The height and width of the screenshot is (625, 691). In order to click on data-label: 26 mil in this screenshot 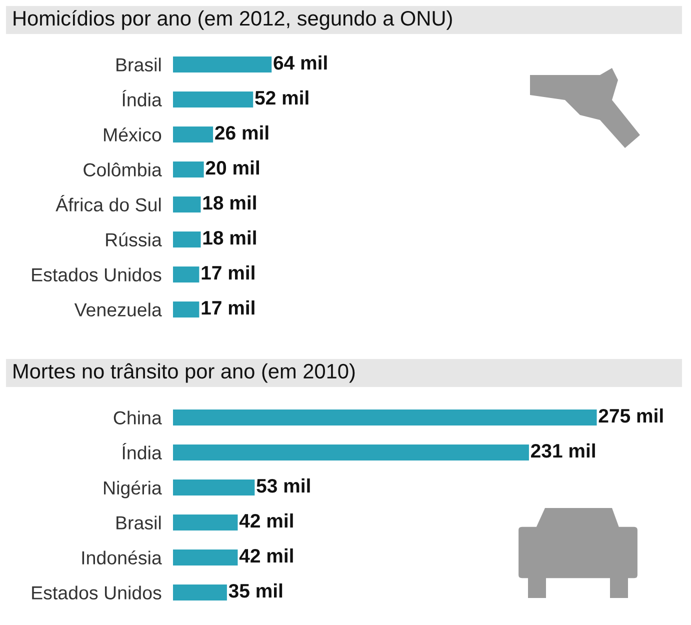, I will do `click(241, 132)`.